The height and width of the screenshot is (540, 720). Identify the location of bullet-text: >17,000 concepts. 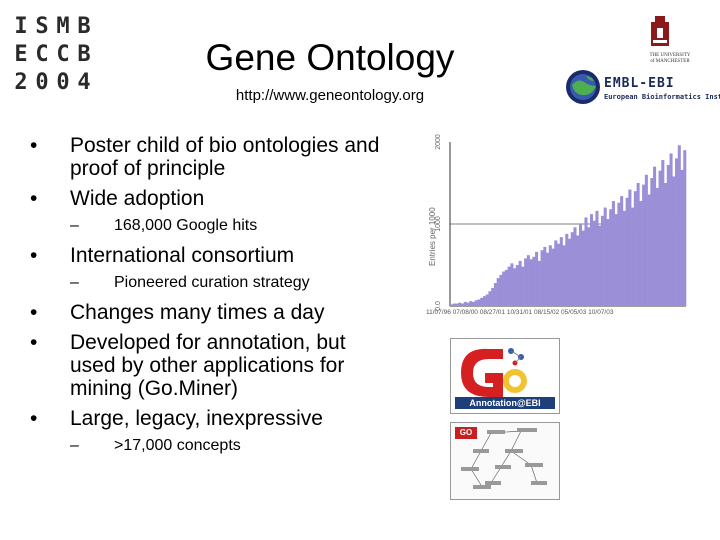
(177, 445).